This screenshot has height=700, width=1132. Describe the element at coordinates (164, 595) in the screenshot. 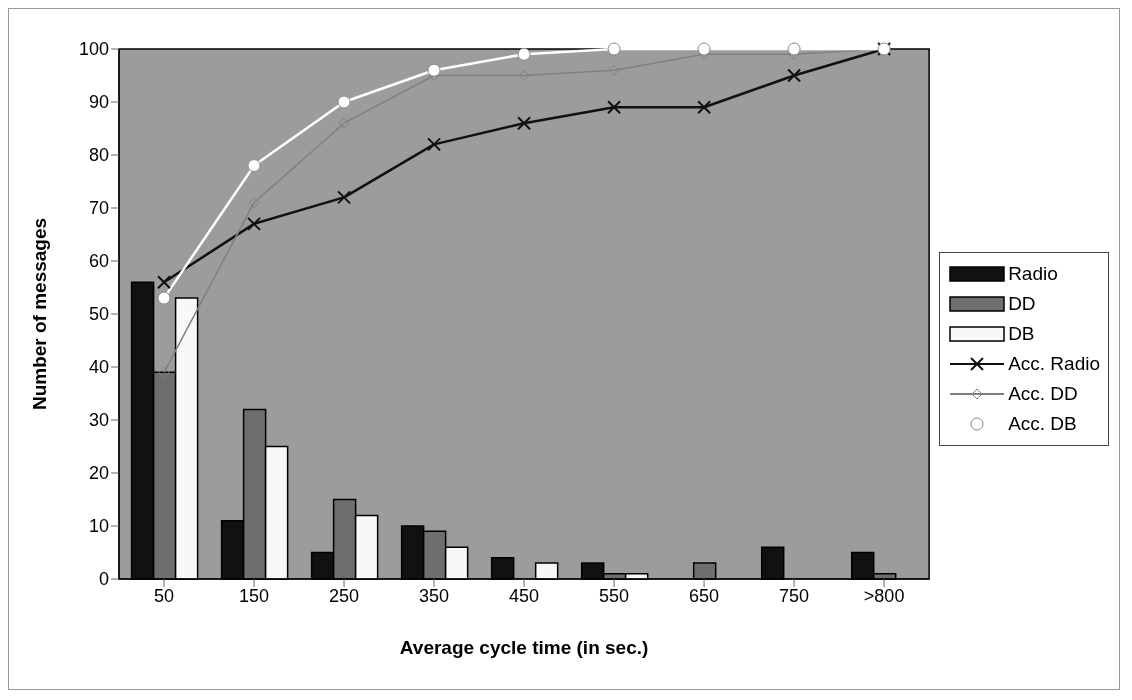

I see `x-tick-label: 50` at that location.